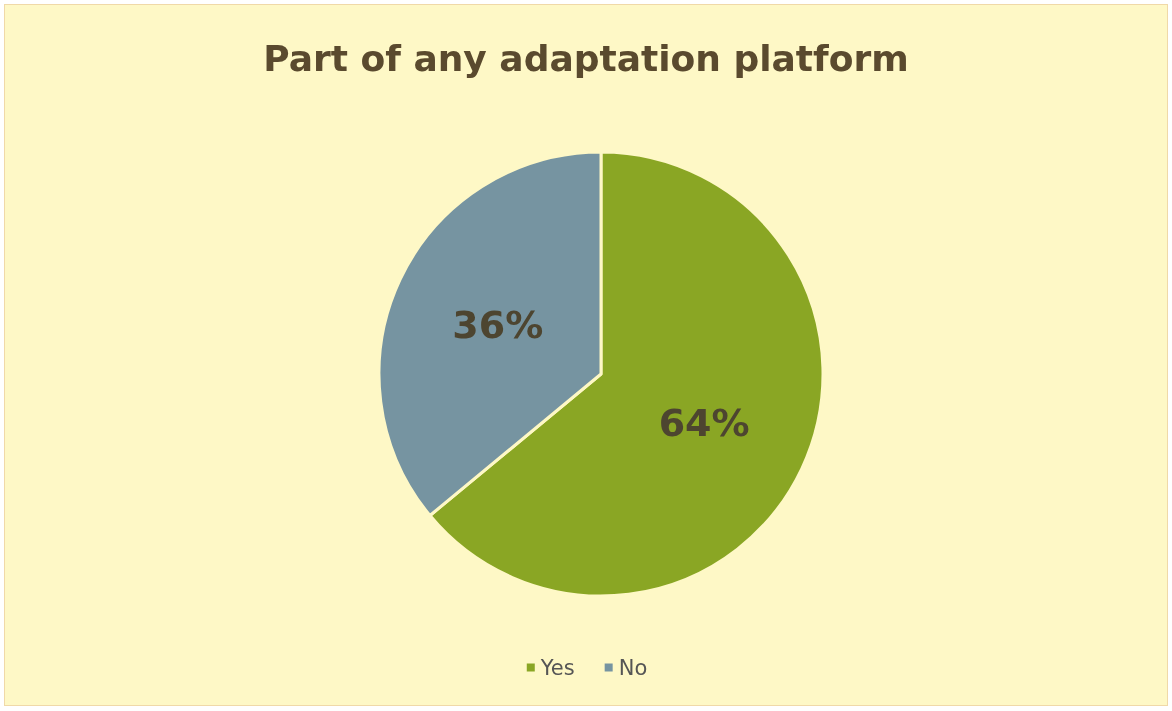 This screenshot has height=711, width=1172. What do you see at coordinates (586, 58) in the screenshot?
I see `chart-title: Part of any adaptation platform` at bounding box center [586, 58].